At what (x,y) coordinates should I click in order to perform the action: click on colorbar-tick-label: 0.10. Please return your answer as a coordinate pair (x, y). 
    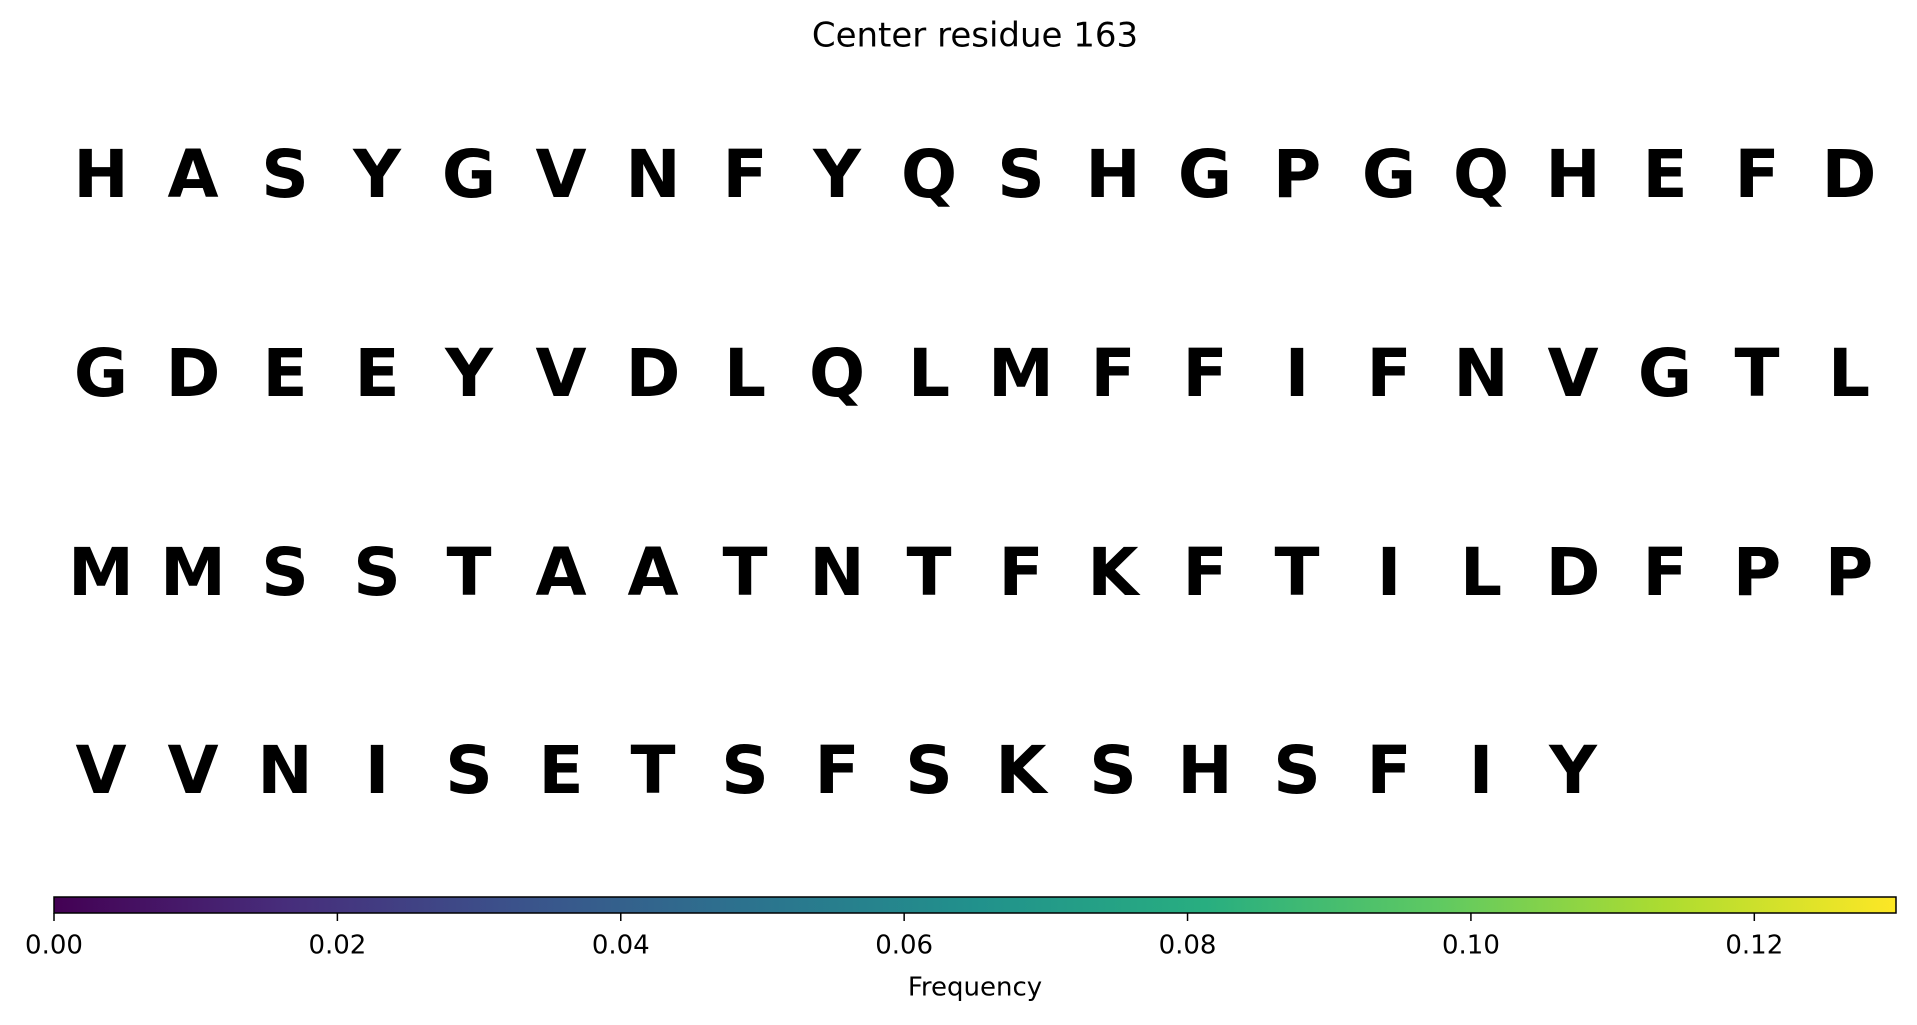
    Looking at the image, I should click on (1471, 946).